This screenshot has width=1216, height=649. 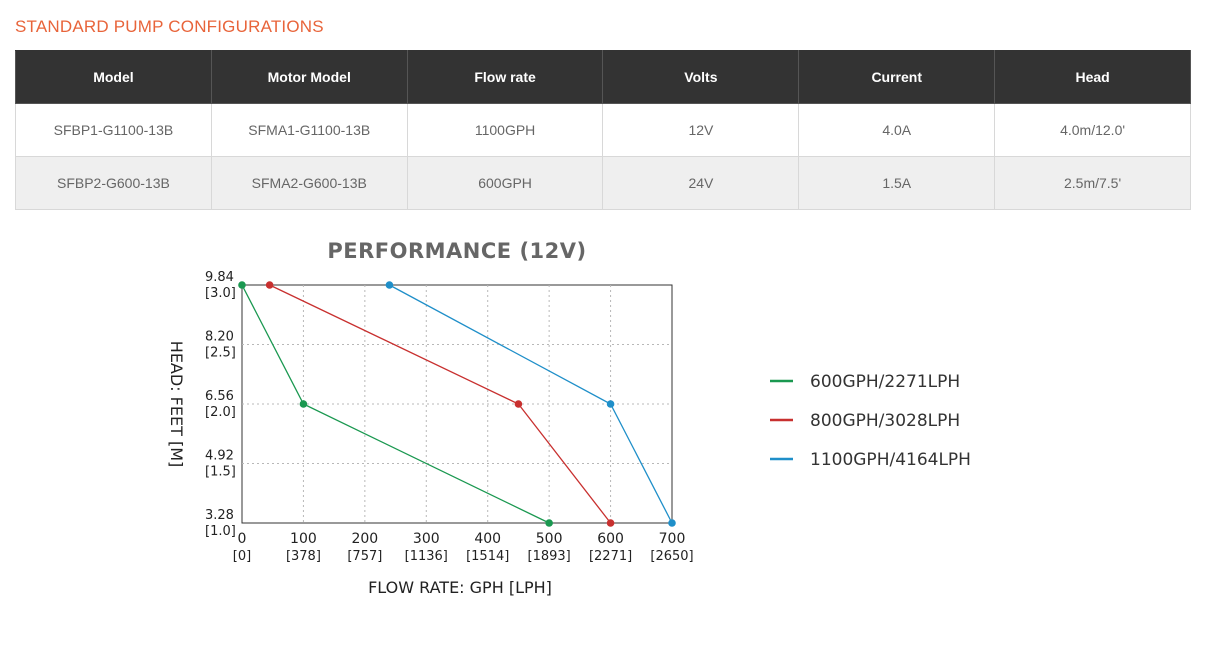 What do you see at coordinates (364, 539) in the screenshot?
I see `x-tick-label: 200` at bounding box center [364, 539].